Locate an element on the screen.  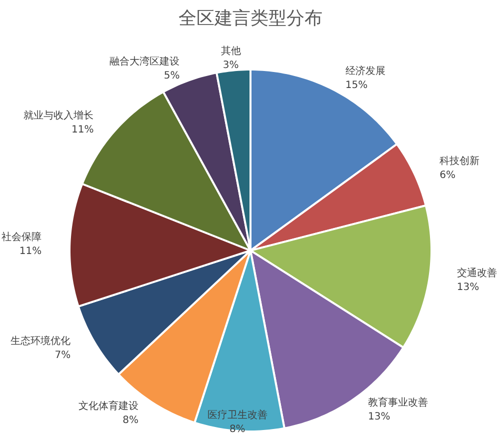
slice-label: 交通改善 is located at coordinates (476, 273).